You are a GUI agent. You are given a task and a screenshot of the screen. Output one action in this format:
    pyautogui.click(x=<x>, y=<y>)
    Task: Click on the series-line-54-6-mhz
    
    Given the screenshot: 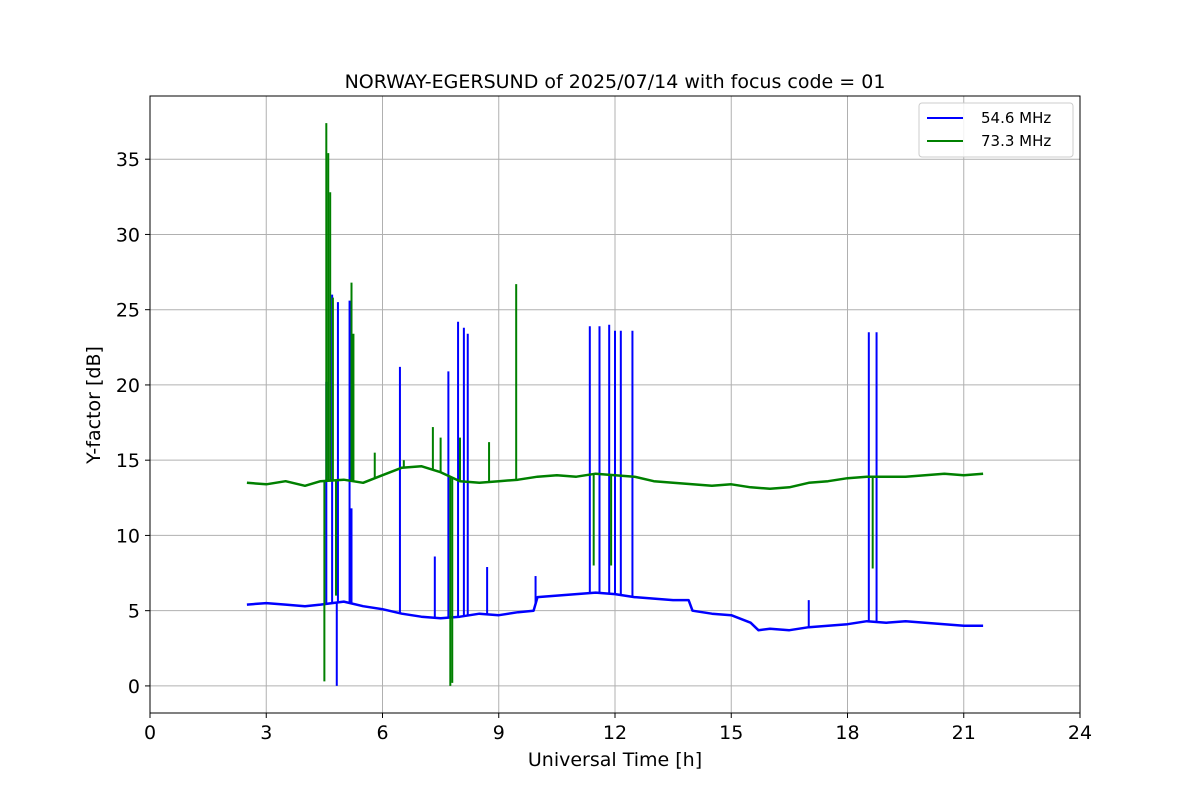 What is the action you would take?
    pyautogui.click(x=615, y=611)
    